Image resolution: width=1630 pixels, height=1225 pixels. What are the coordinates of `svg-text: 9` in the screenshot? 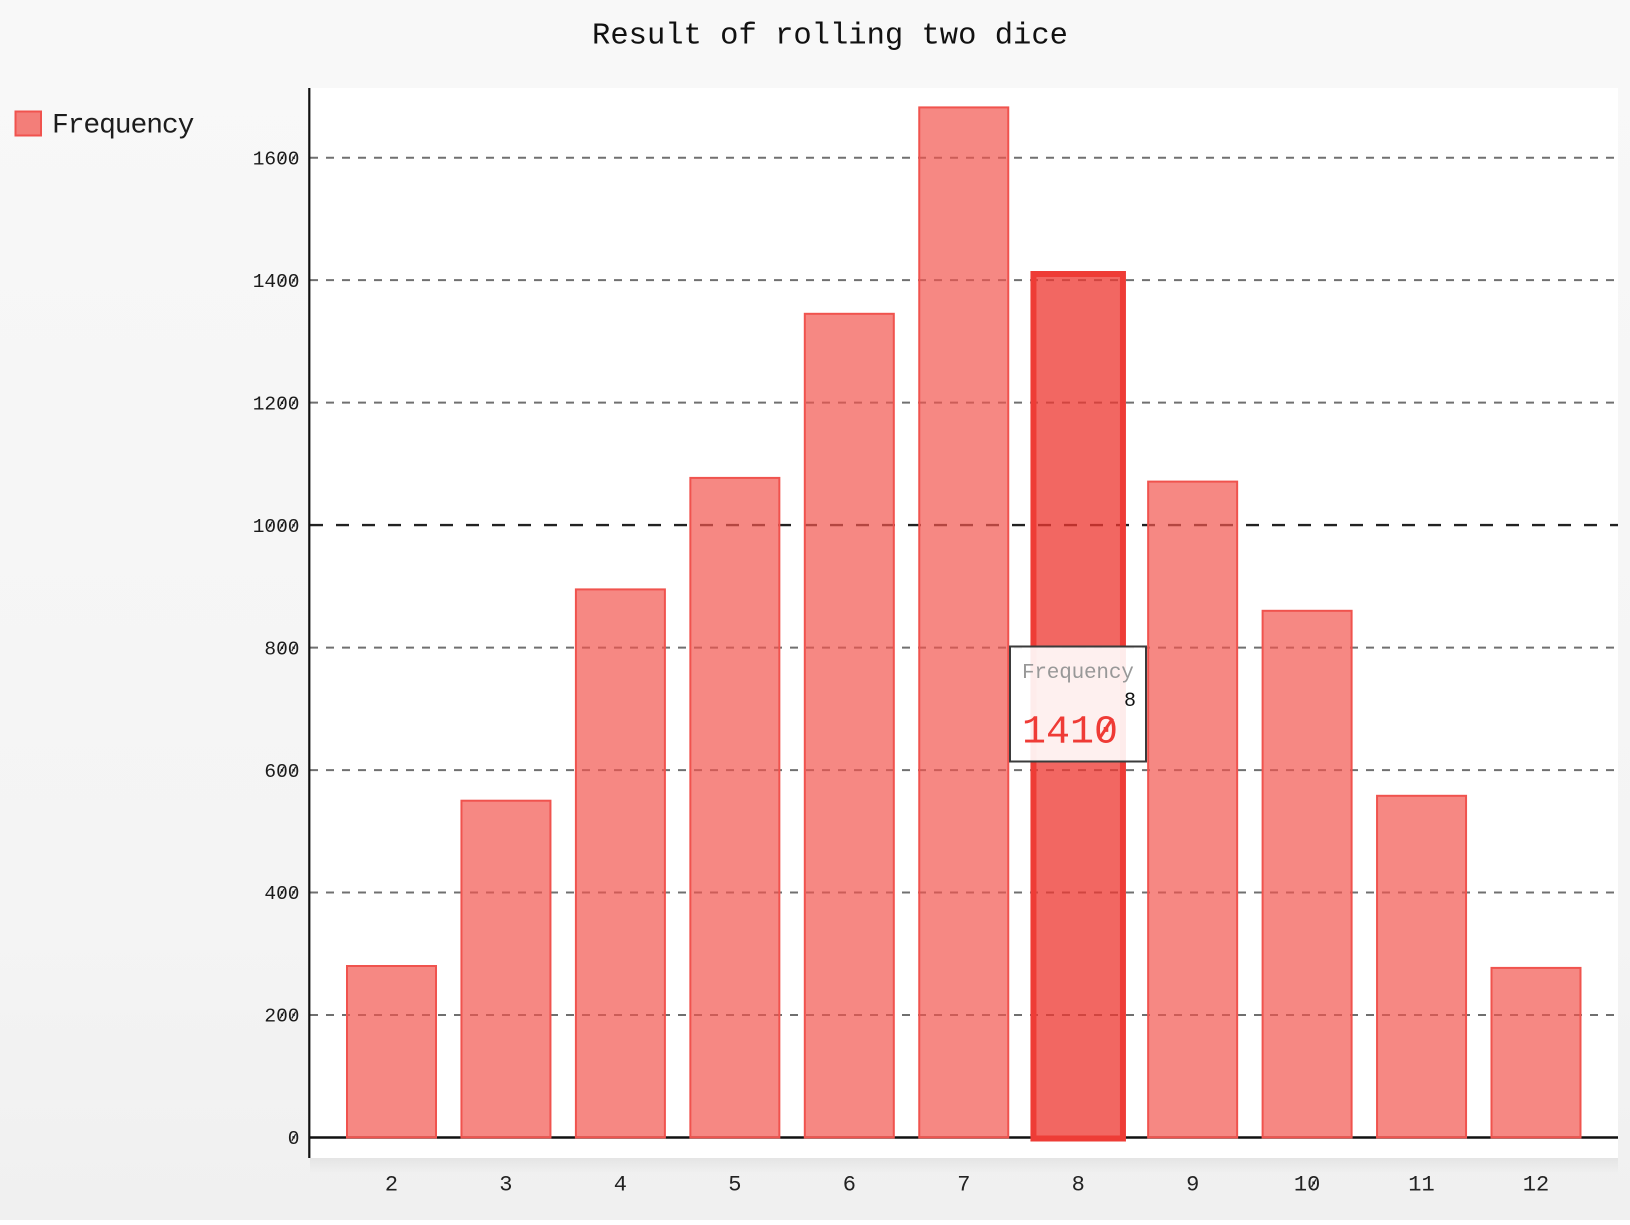 It's located at (1192, 1185).